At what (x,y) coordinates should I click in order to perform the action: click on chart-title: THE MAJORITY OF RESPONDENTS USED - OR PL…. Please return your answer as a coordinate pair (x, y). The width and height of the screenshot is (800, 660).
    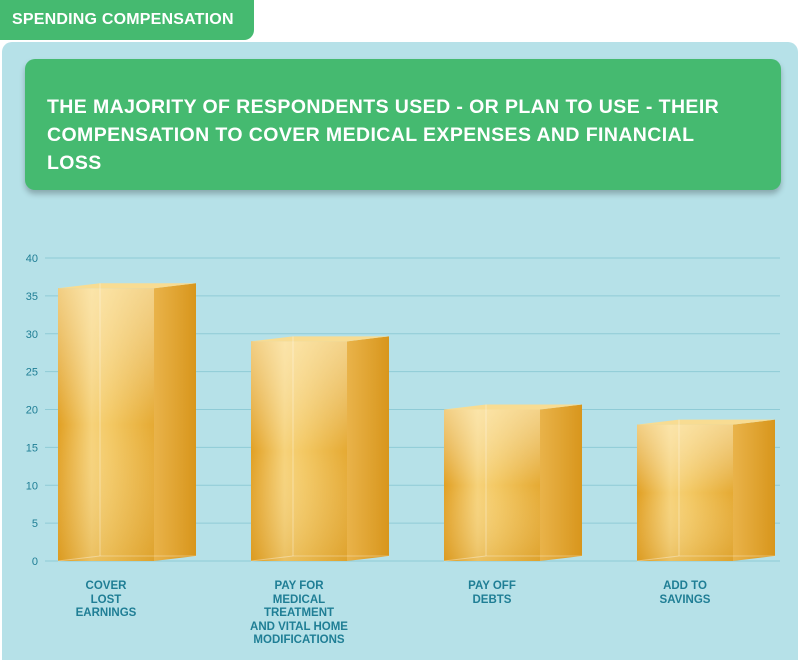
    Looking at the image, I should click on (383, 135).